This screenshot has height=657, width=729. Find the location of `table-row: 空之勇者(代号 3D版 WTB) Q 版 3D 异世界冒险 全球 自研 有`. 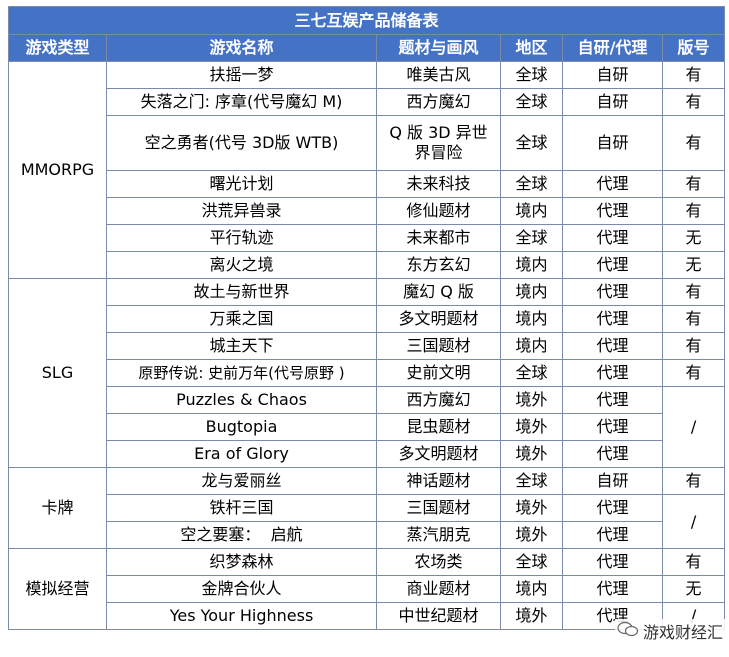

table-row: 空之勇者(代号 3D版 WTB) Q 版 3D 异世界冒险 全球 自研 有 is located at coordinates (367, 143).